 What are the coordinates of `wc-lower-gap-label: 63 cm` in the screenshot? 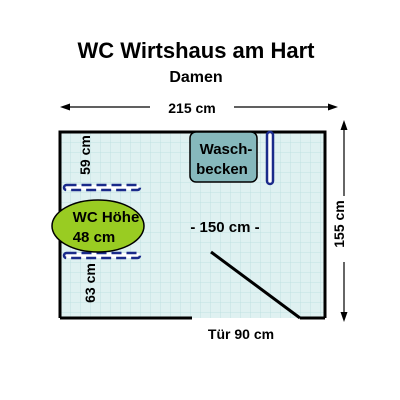 It's located at (90, 283).